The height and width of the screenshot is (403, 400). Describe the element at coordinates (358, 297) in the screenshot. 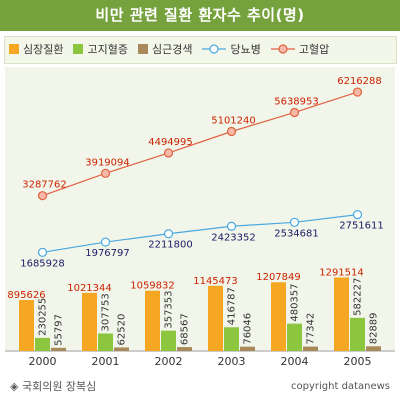

I see `data-label-hyperlipidemia-2005: 582227` at that location.